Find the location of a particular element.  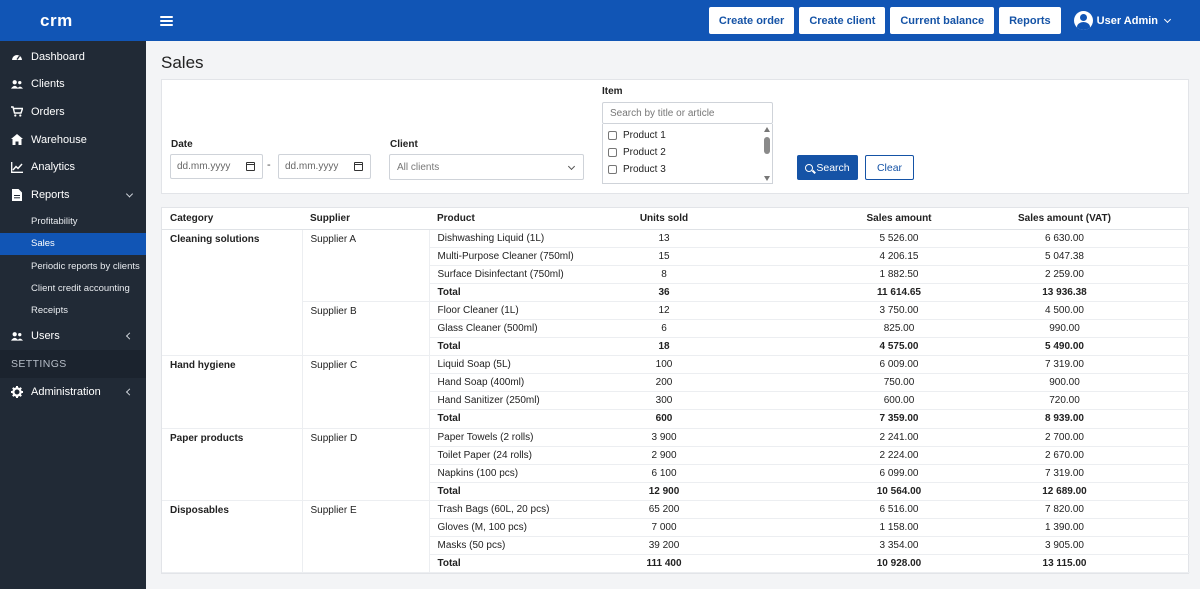

product-cell: Toilet Paper (24 rolls) is located at coordinates (524, 455).